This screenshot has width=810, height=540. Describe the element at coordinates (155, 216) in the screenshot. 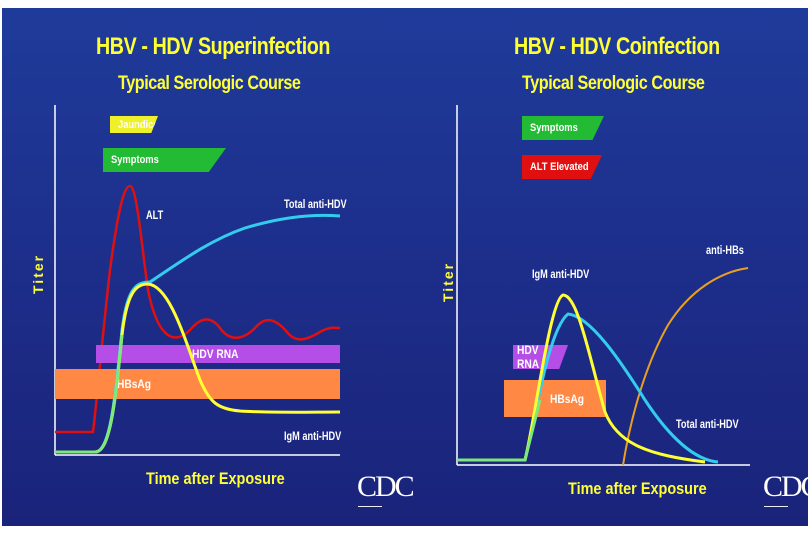

I see `left-alt-label: ALT` at that location.